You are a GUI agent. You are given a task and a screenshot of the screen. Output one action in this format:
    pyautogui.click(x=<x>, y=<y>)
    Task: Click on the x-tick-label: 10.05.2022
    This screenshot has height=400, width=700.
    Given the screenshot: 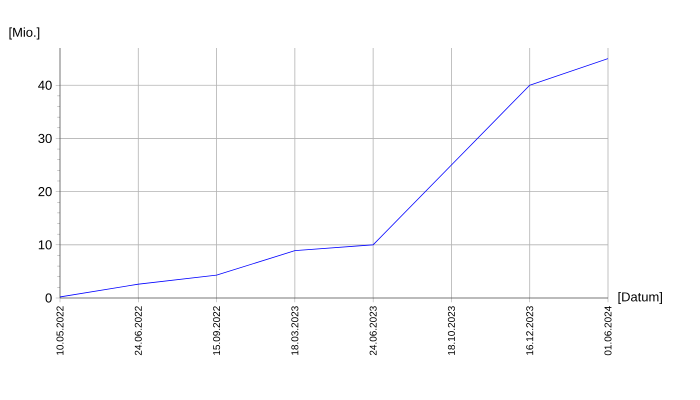 What is the action you would take?
    pyautogui.click(x=60, y=330)
    